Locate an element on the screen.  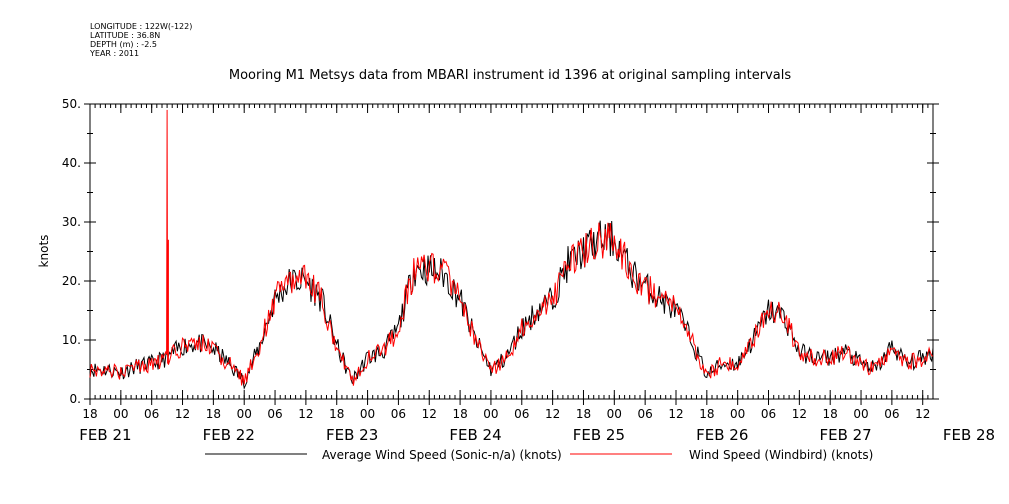
y-tick-label: 50. is located at coordinates (71, 104).